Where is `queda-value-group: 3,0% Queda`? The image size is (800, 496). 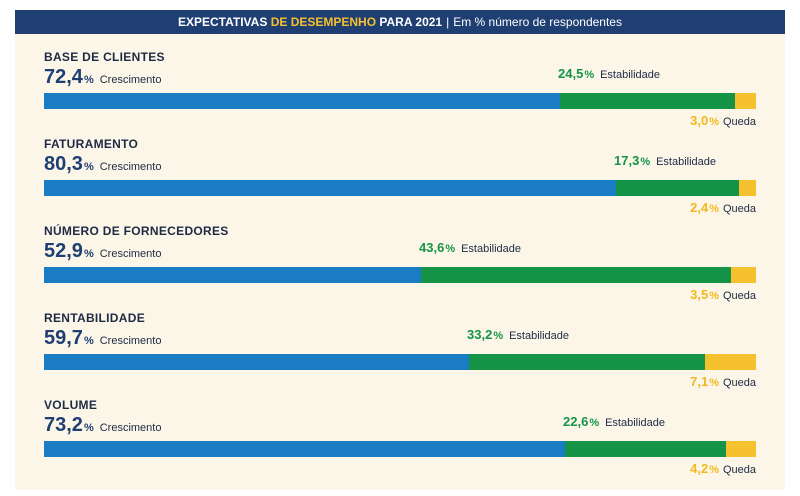 queda-value-group: 3,0% Queda is located at coordinates (723, 120).